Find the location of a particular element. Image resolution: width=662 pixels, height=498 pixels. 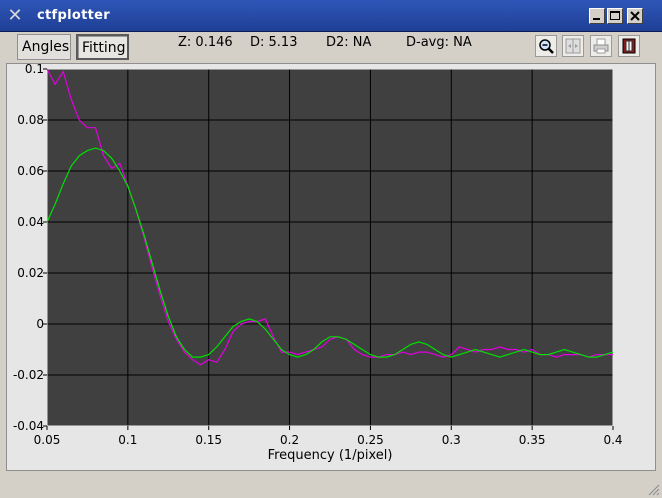

x-tick-label: 0.2 is located at coordinates (289, 440).